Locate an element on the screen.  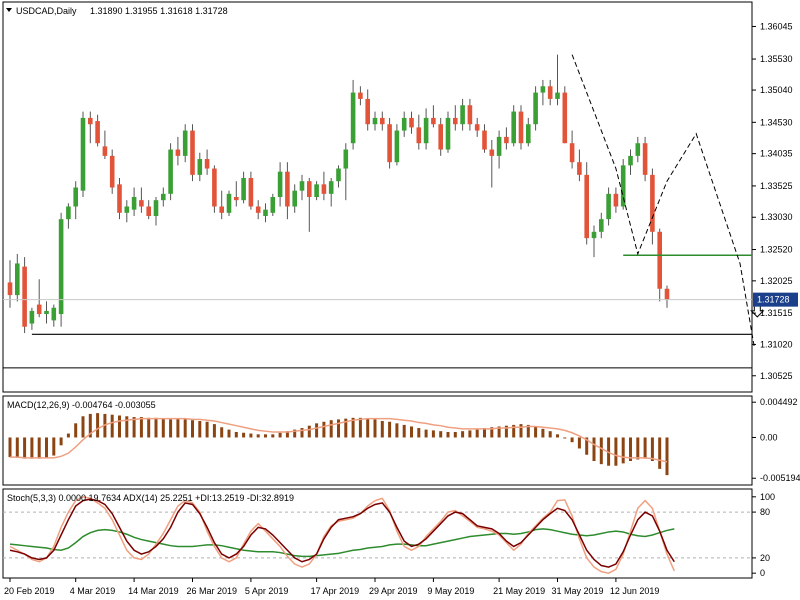
current-price-label: 1.31728 is located at coordinates (773, 300).